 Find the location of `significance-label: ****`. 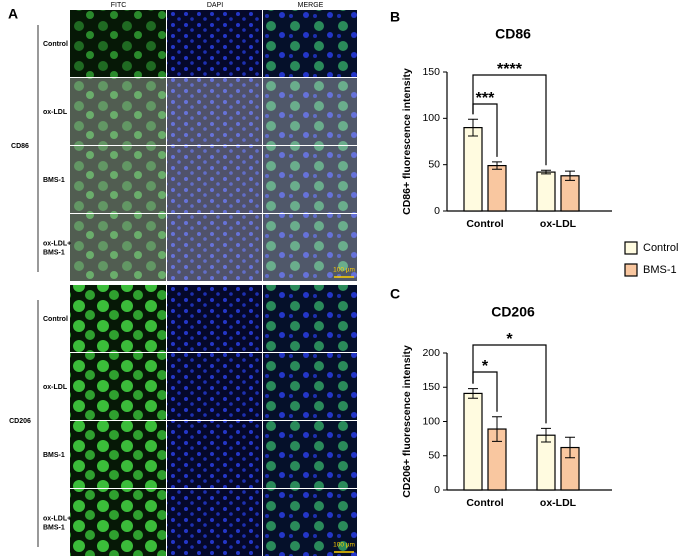

significance-label: **** is located at coordinates (510, 69).